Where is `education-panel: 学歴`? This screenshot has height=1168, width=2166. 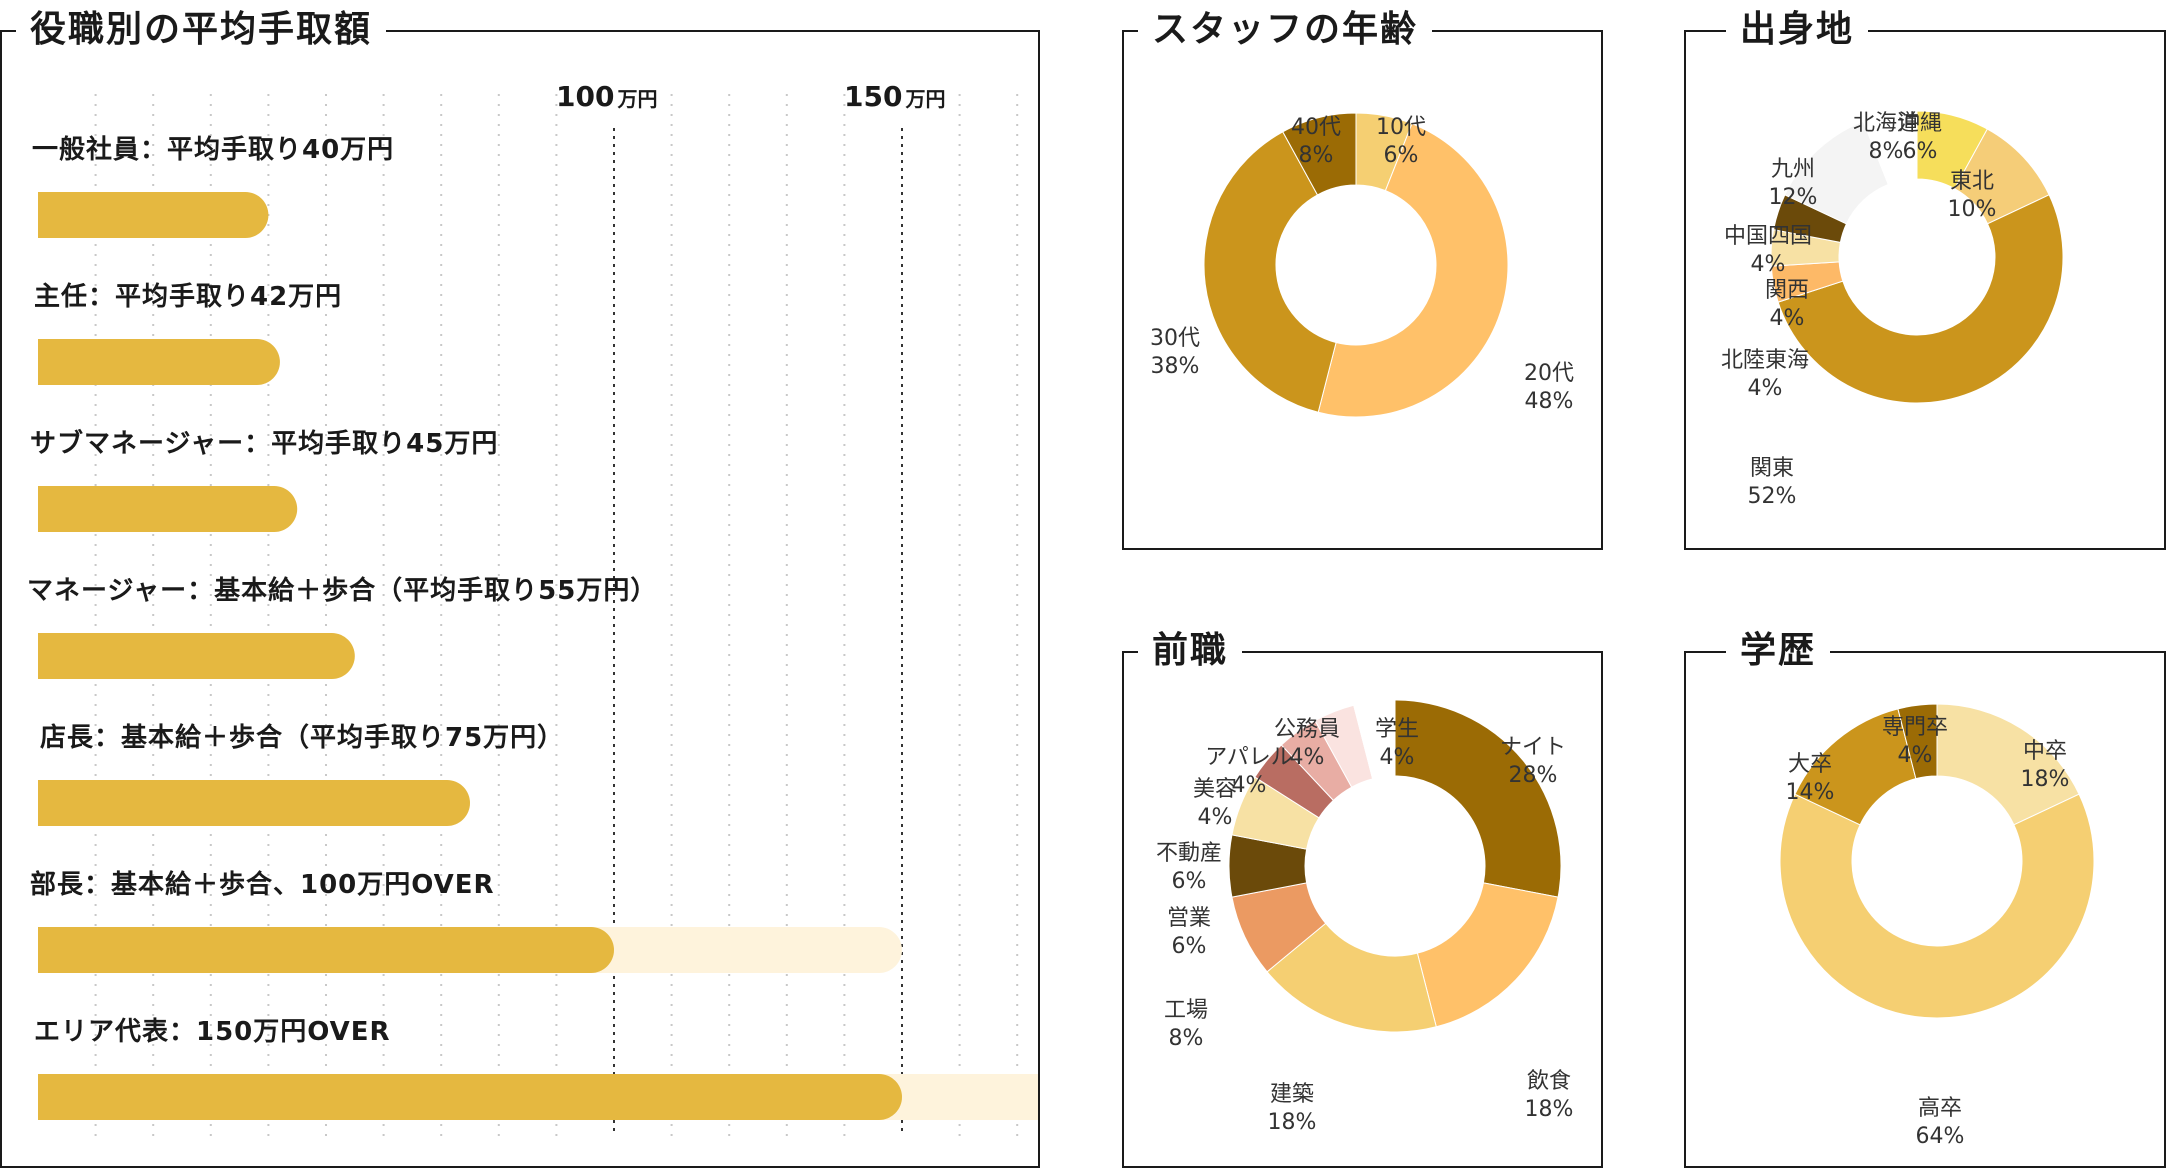
education-panel: 学歴 is located at coordinates (1925, 897).